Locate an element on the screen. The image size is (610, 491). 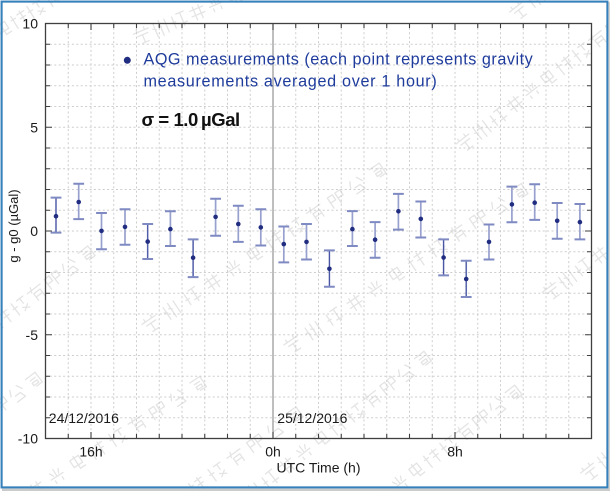
svg-text: -5 is located at coordinates (32, 335).